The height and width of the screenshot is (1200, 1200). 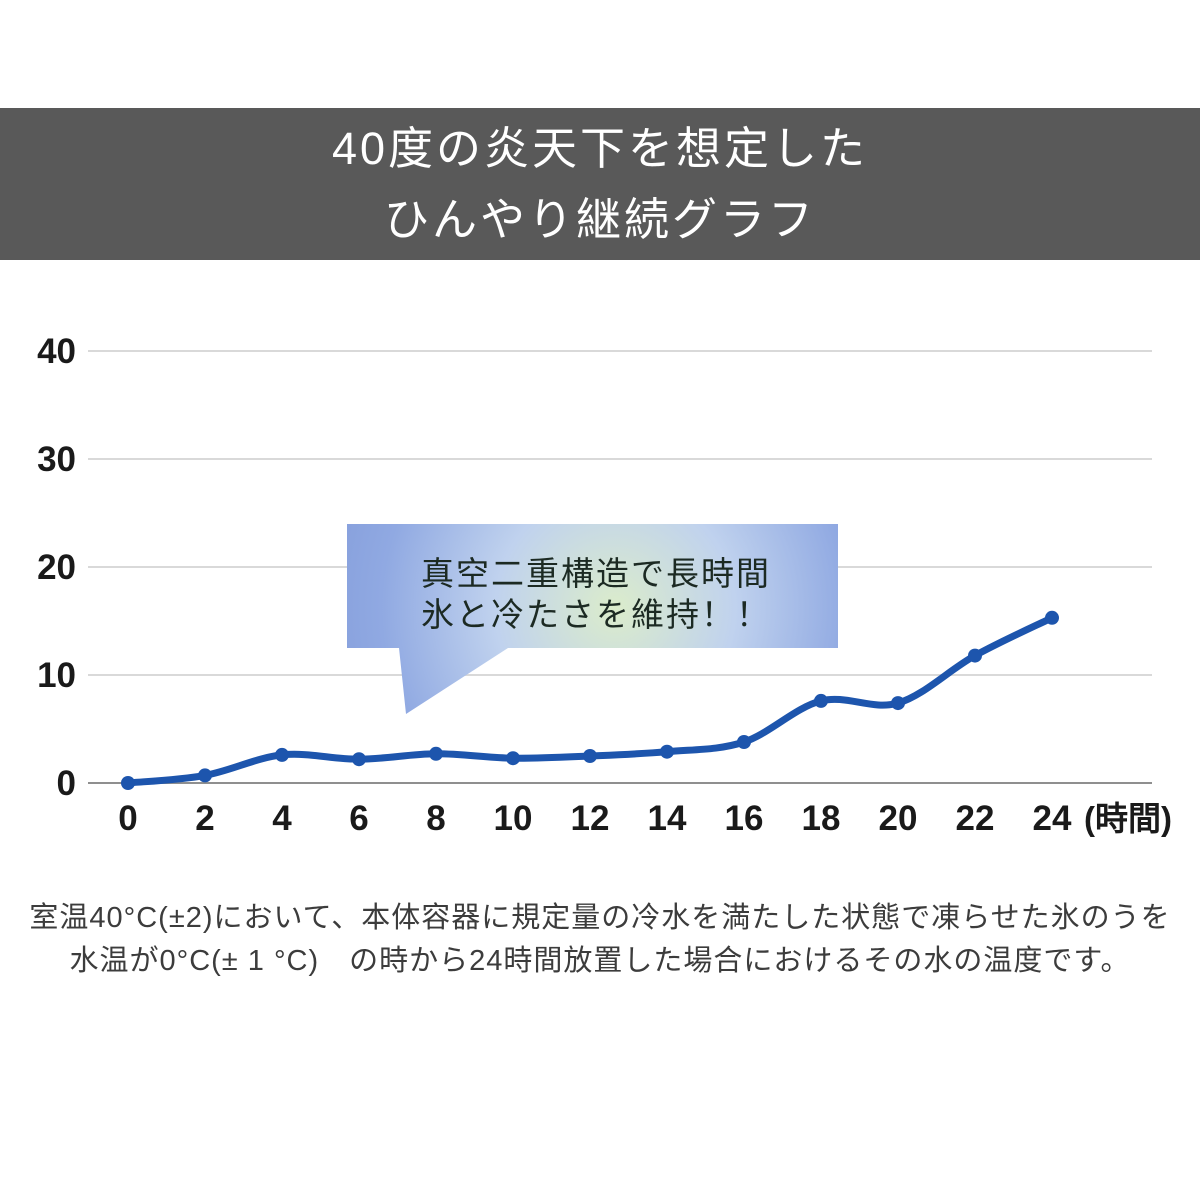 I want to click on title-line-1: 40度の炎天下を想定した, so click(x=600, y=148).